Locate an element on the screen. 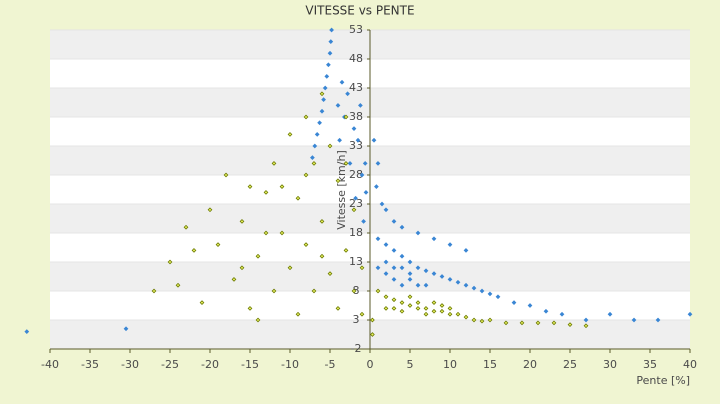 Image resolution: width=720 pixels, height=404 pixels. y-tick-label: 23 is located at coordinates (356, 203).